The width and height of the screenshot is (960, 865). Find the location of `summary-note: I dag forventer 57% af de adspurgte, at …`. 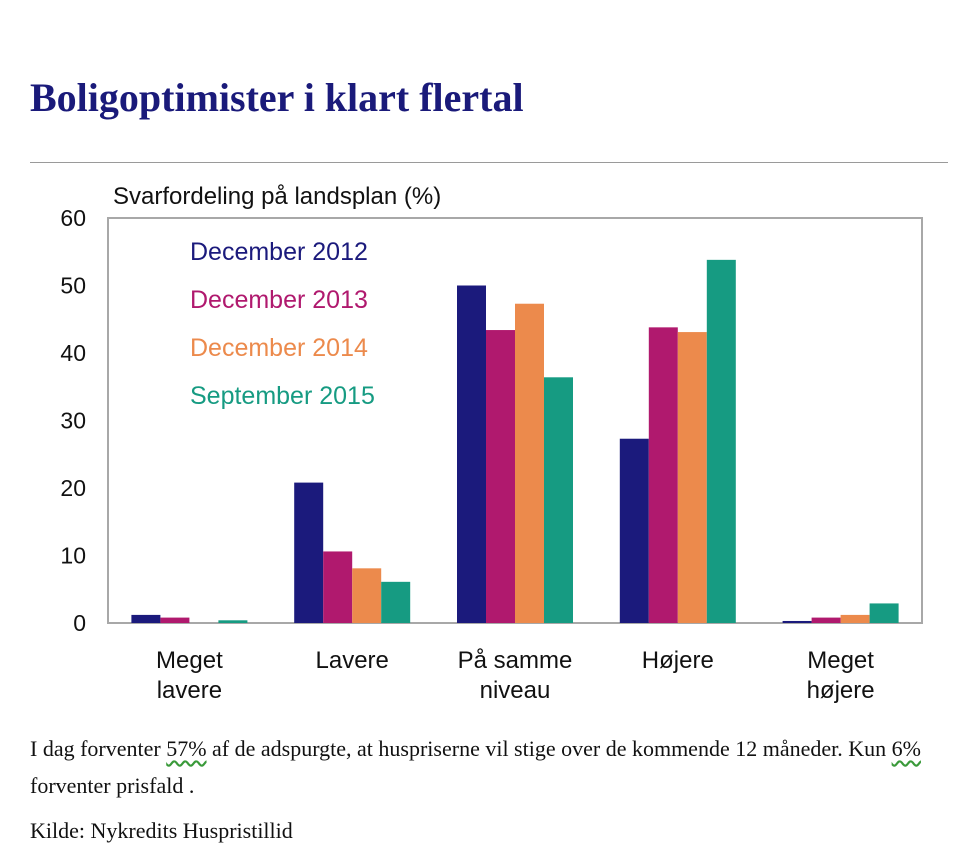

summary-note: I dag forventer 57% af de adspurgte, at … is located at coordinates (485, 767).